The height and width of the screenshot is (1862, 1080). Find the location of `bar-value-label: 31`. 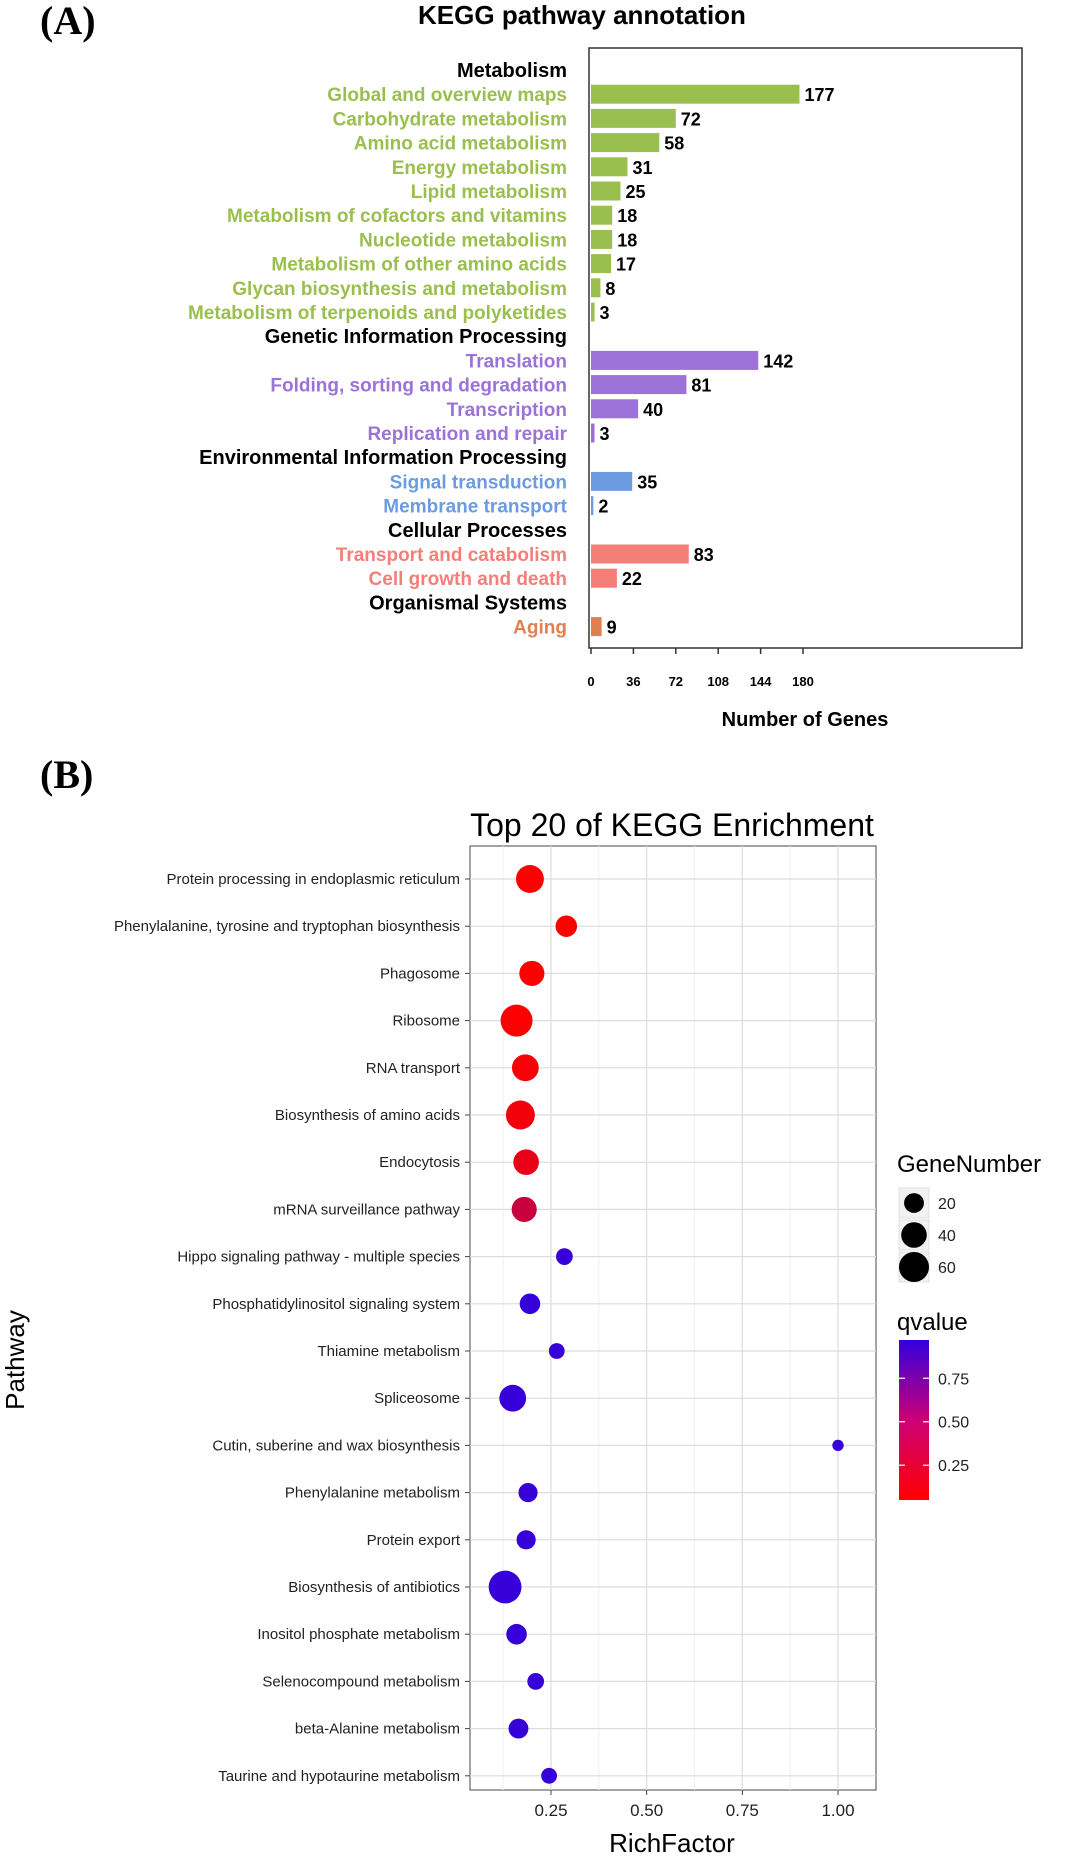

bar-value-label: 31 is located at coordinates (643, 168).